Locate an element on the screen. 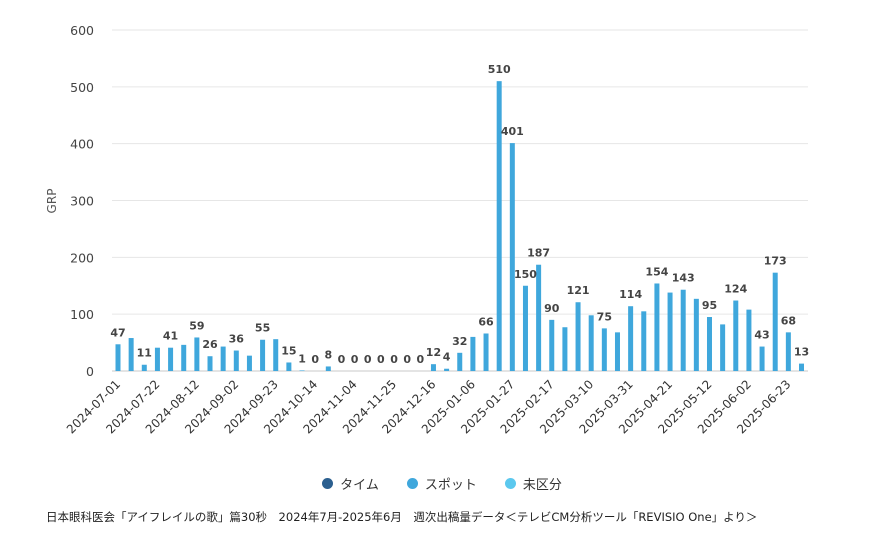 This screenshot has width=884, height=543. legend-label: タイム is located at coordinates (359, 485).